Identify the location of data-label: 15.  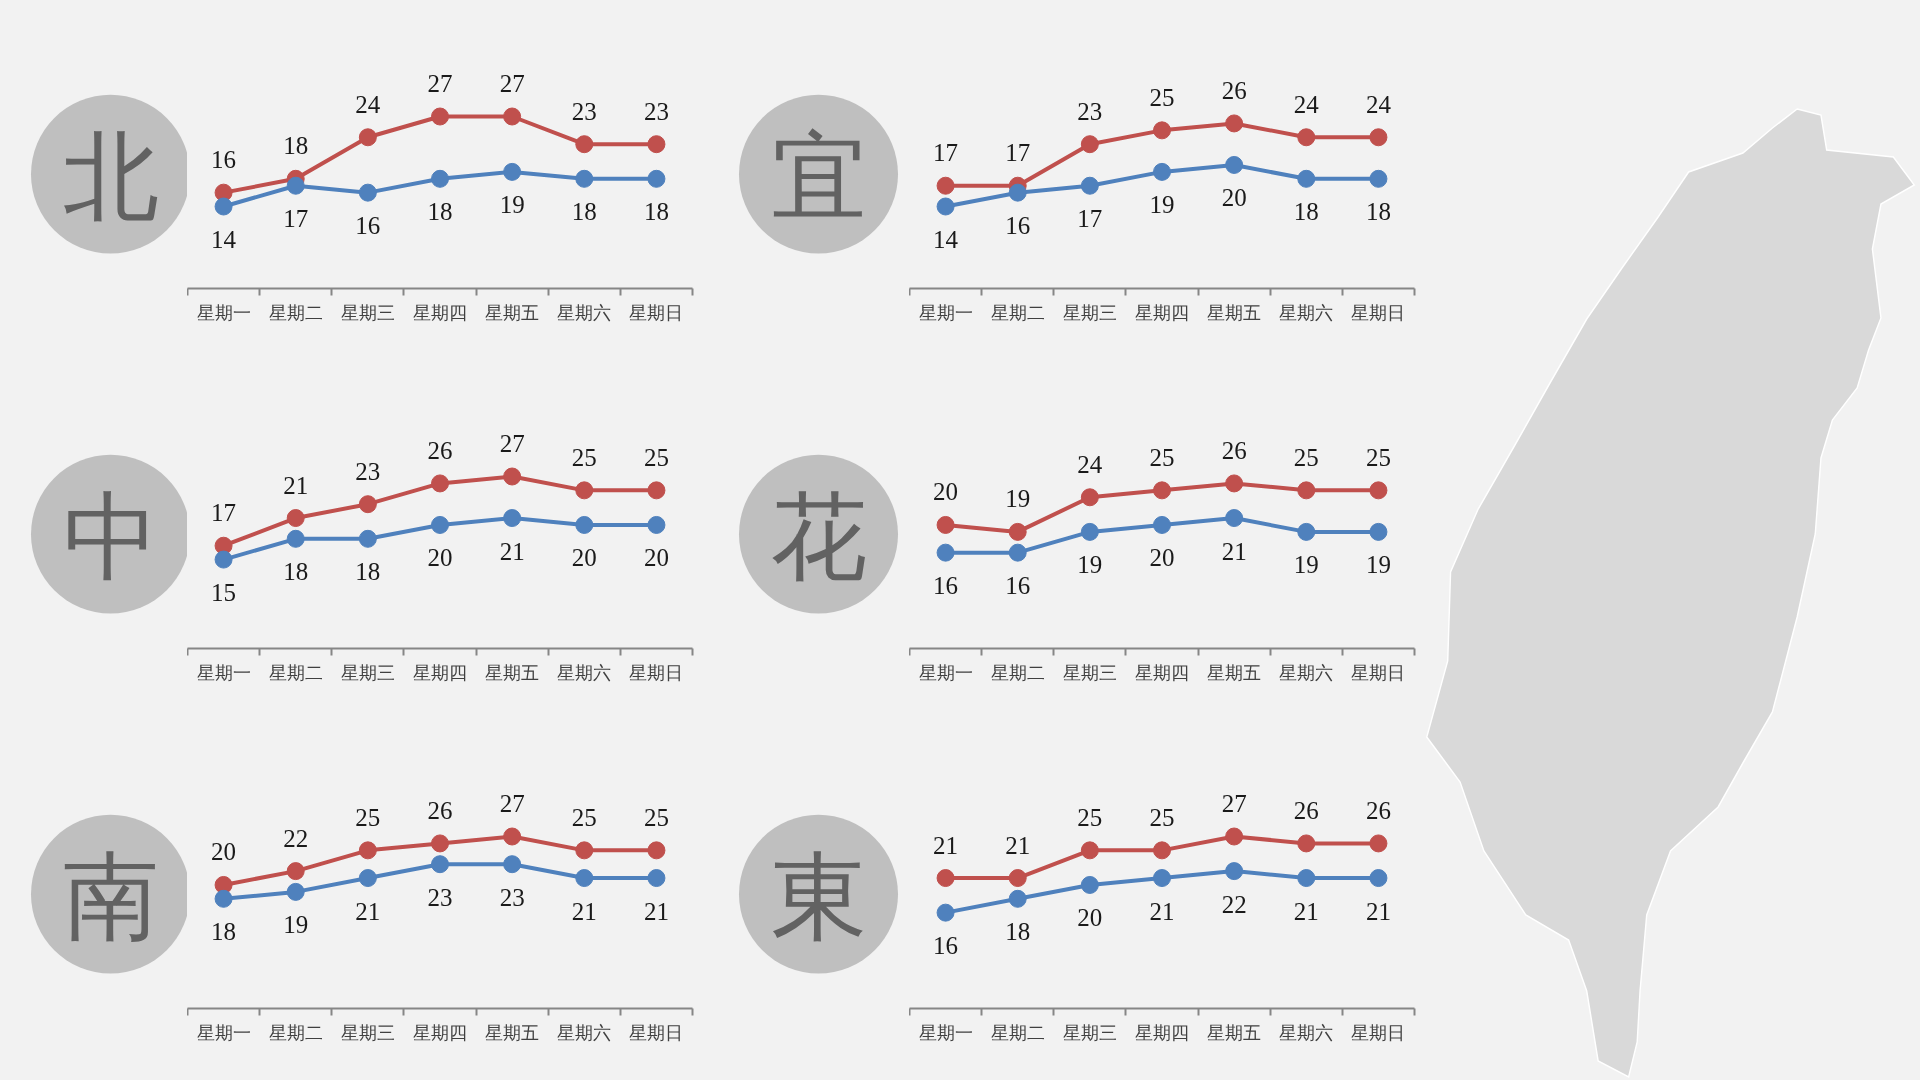
(224, 593).